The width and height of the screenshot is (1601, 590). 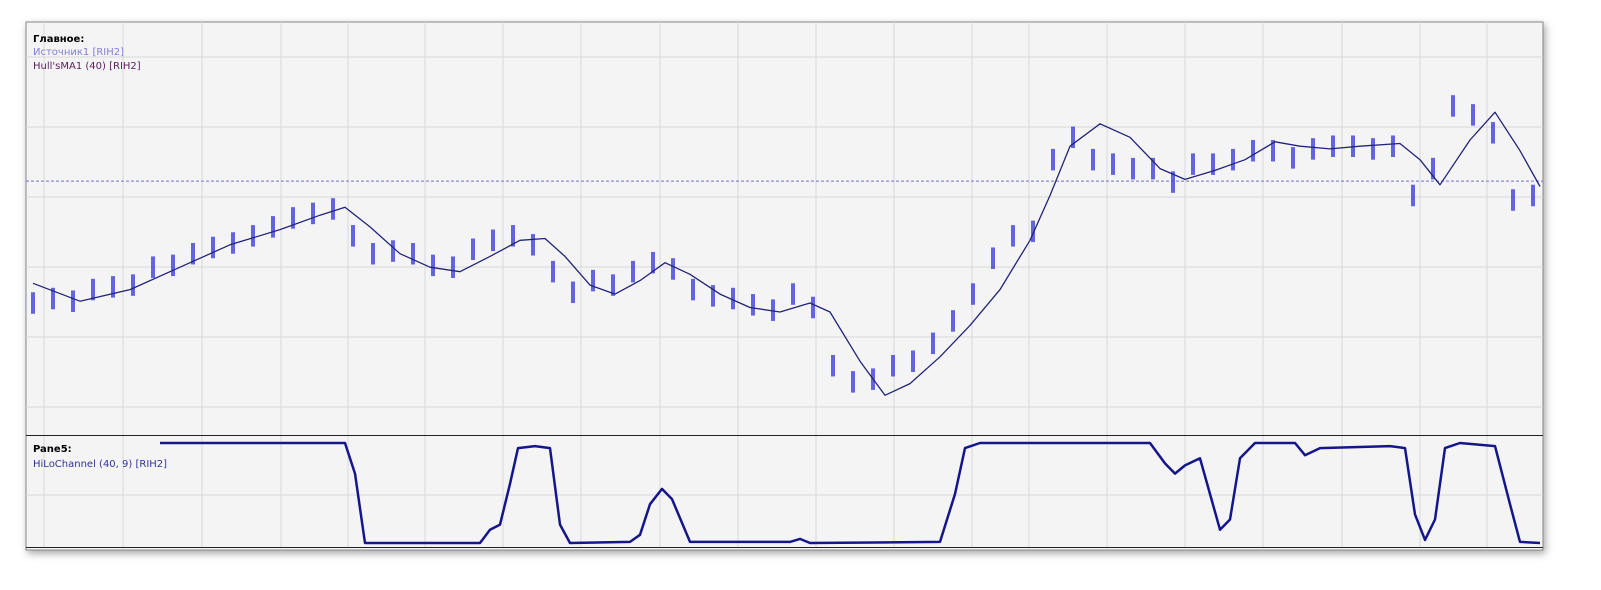 What do you see at coordinates (58, 39) in the screenshot?
I see `pane-title: Главное:` at bounding box center [58, 39].